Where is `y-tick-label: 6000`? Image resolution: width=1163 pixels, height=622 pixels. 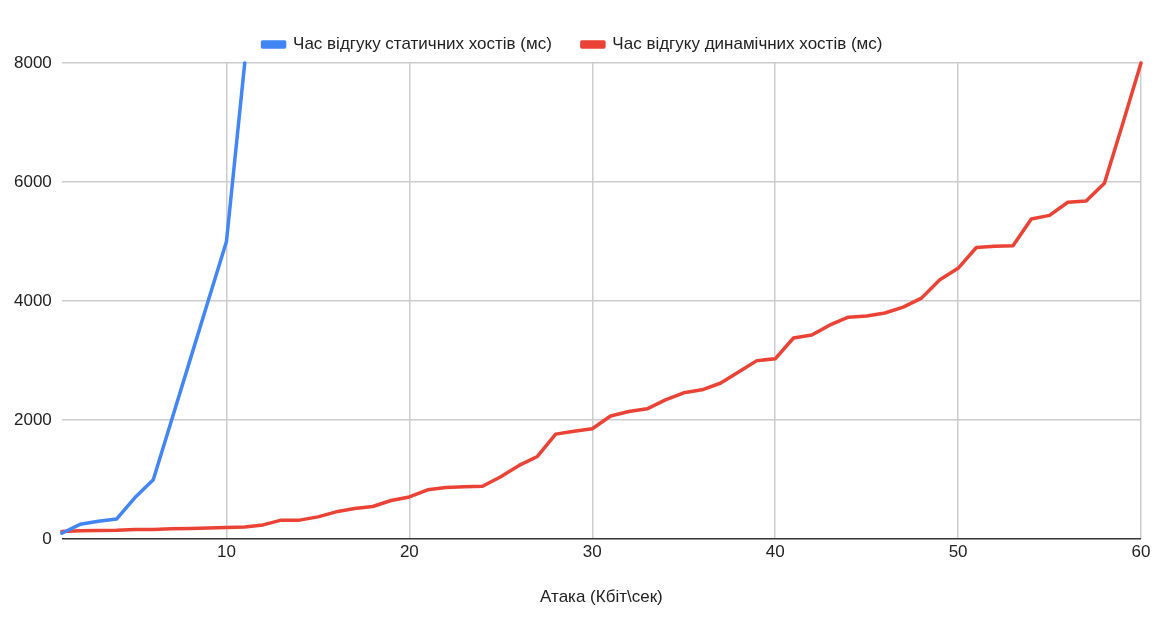 y-tick-label: 6000 is located at coordinates (32, 181).